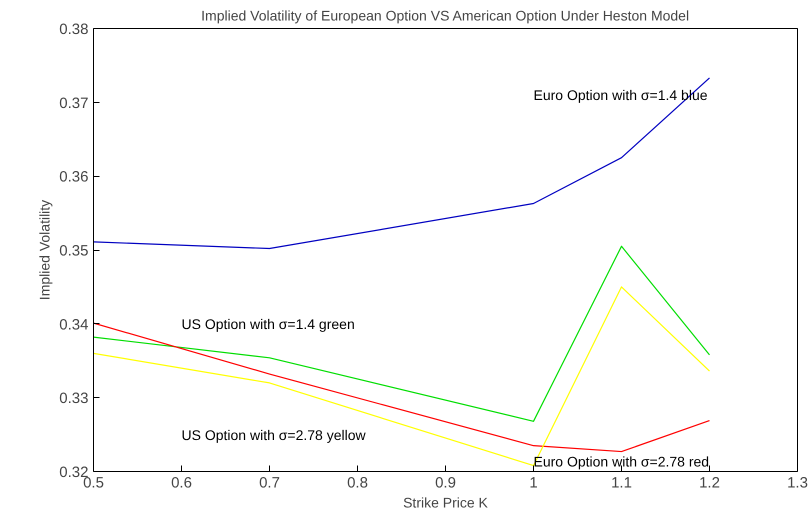 The image size is (812, 513). I want to click on y-tick-label: 0.35, so click(74, 251).